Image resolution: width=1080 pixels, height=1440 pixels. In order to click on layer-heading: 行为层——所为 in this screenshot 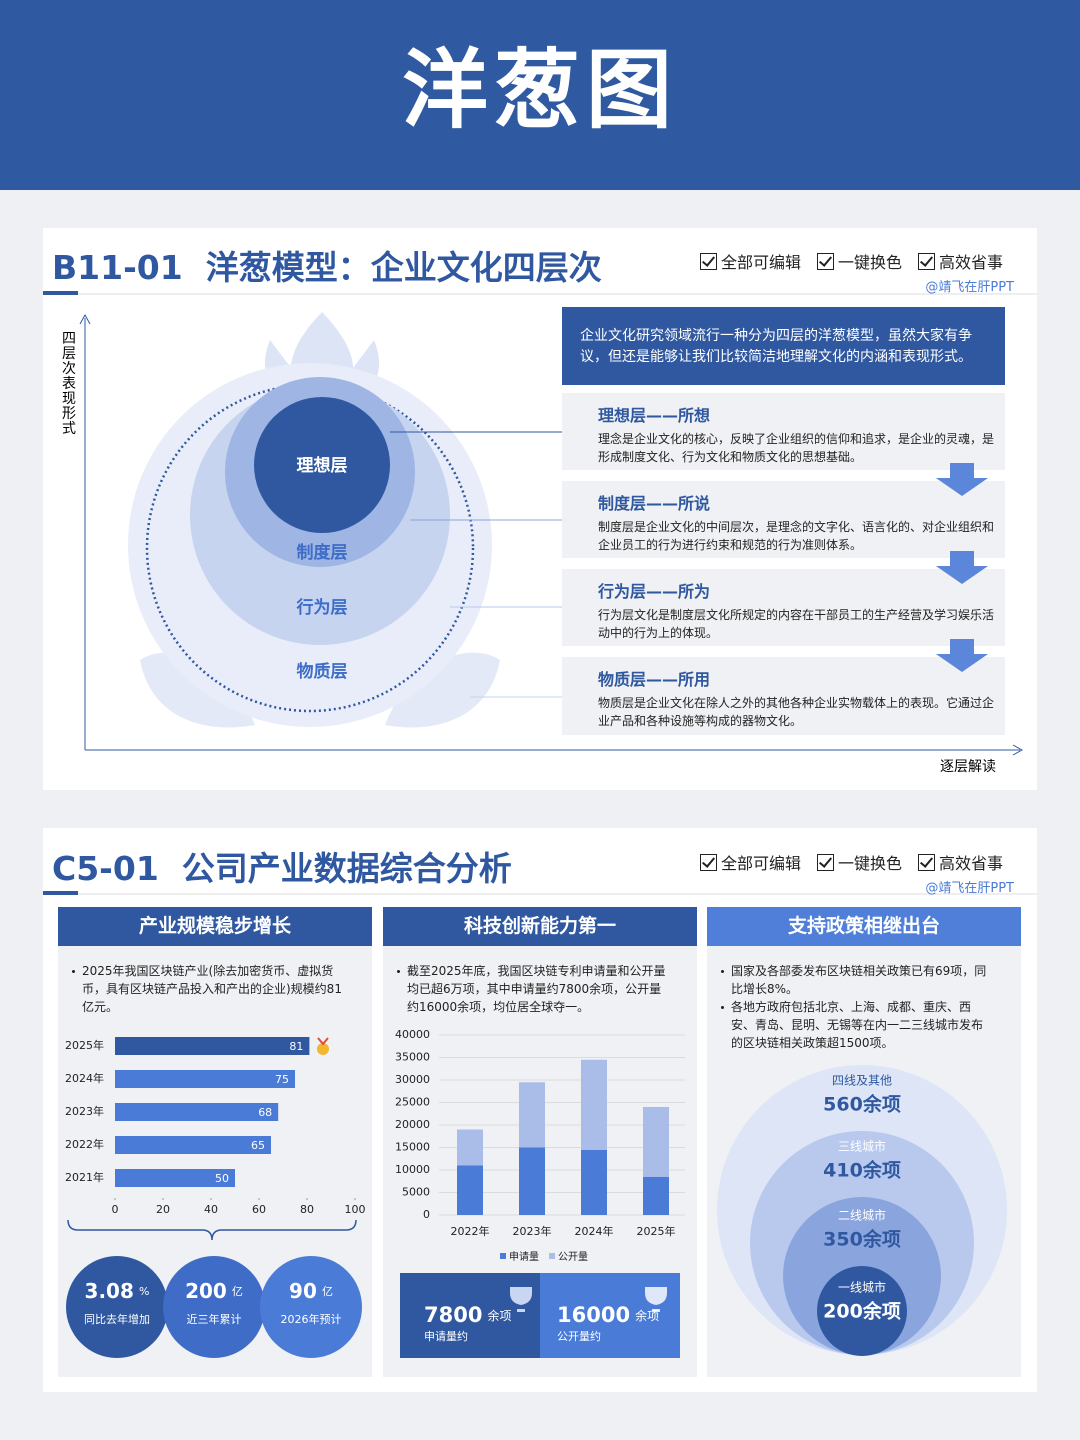, I will do `click(654, 591)`.